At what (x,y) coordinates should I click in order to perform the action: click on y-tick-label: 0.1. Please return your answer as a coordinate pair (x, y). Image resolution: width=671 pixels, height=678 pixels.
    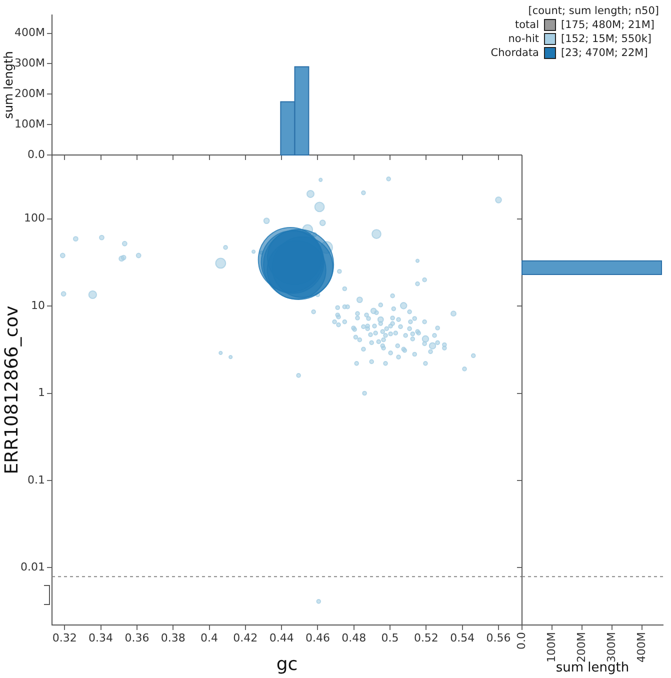
    Looking at the image, I should click on (36, 479).